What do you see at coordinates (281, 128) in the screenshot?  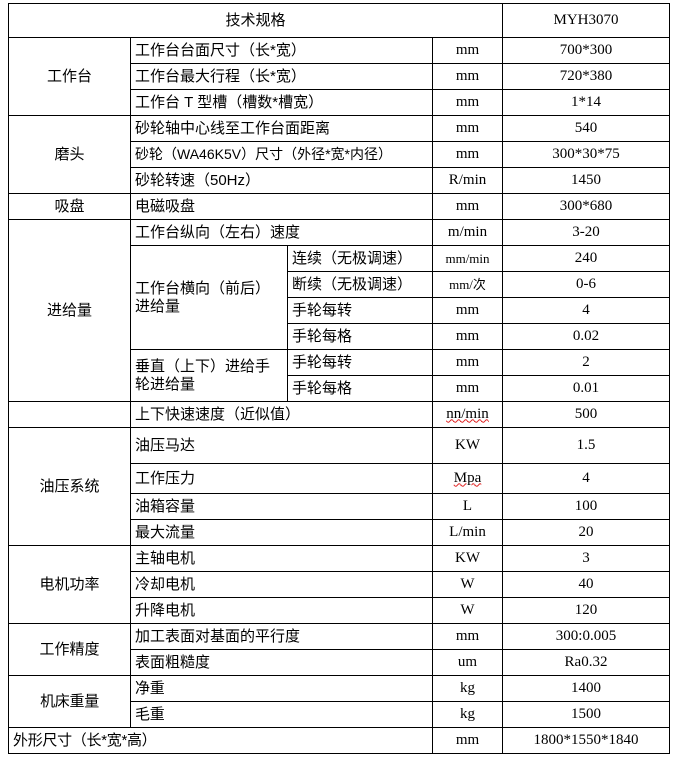 I see `spec-description: 砂轮轴中心线至工作台面距离` at bounding box center [281, 128].